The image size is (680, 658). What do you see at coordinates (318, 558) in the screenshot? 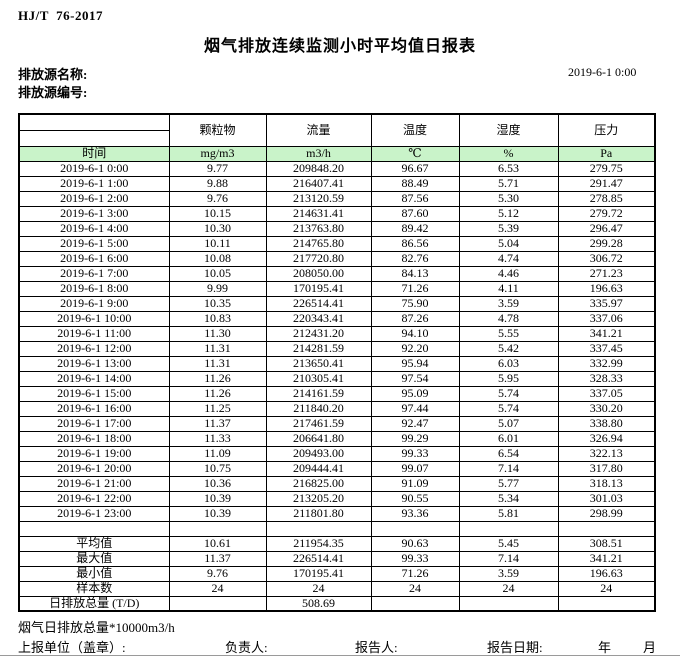
I see `value-cell: 226514.41` at bounding box center [318, 558].